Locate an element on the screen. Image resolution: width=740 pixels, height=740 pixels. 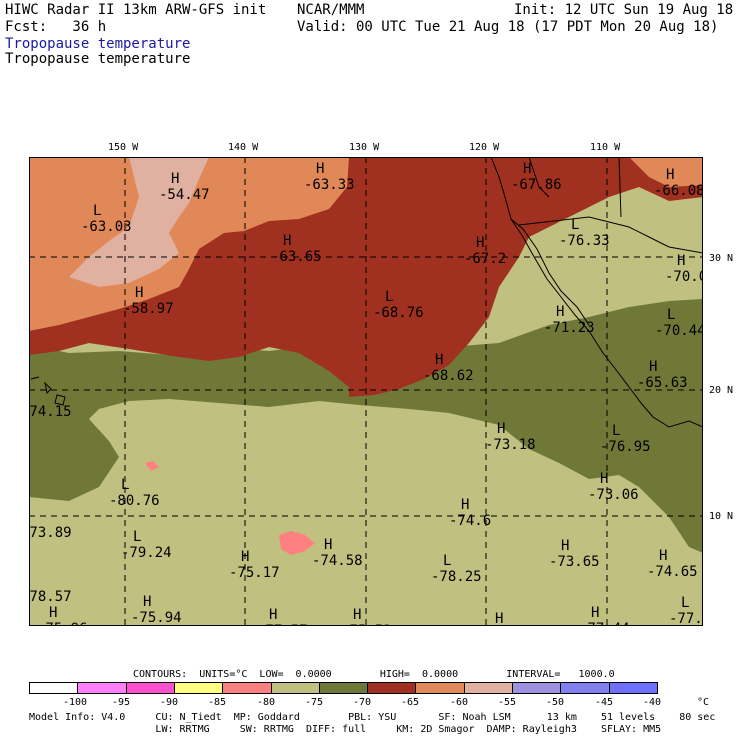
extreme-value: -54.47 is located at coordinates (184, 195).